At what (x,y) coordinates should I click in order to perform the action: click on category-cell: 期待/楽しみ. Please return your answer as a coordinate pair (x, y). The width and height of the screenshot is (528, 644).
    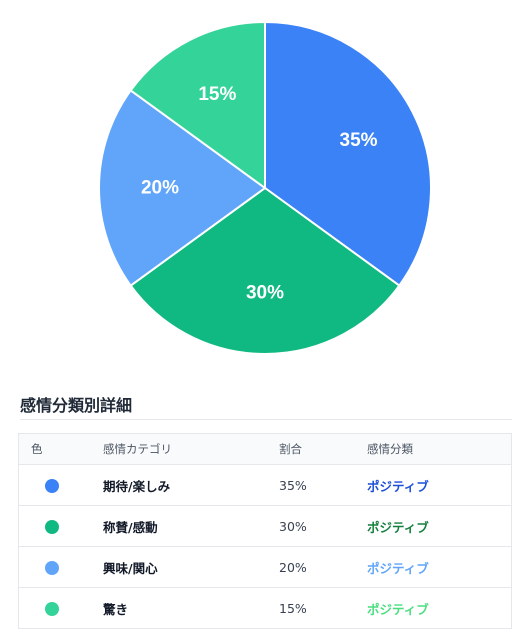
    Looking at the image, I should click on (191, 485).